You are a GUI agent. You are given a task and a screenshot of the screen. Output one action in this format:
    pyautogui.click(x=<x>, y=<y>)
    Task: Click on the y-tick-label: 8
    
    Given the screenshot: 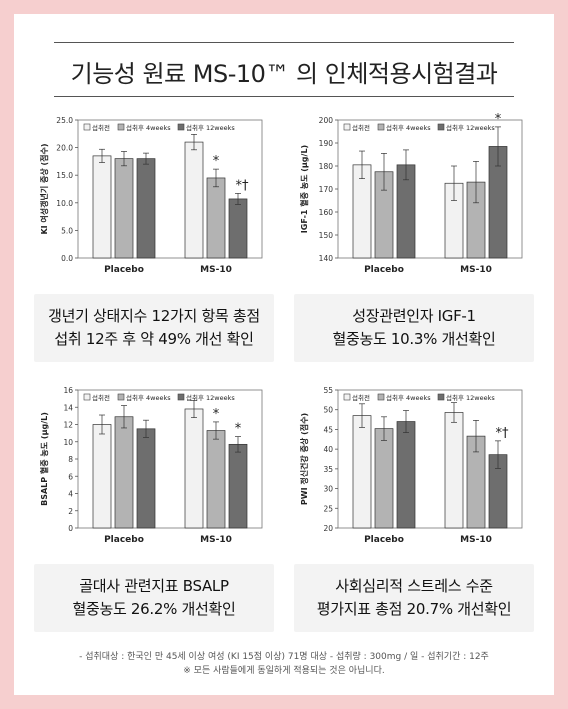 What is the action you would take?
    pyautogui.click(x=70, y=459)
    